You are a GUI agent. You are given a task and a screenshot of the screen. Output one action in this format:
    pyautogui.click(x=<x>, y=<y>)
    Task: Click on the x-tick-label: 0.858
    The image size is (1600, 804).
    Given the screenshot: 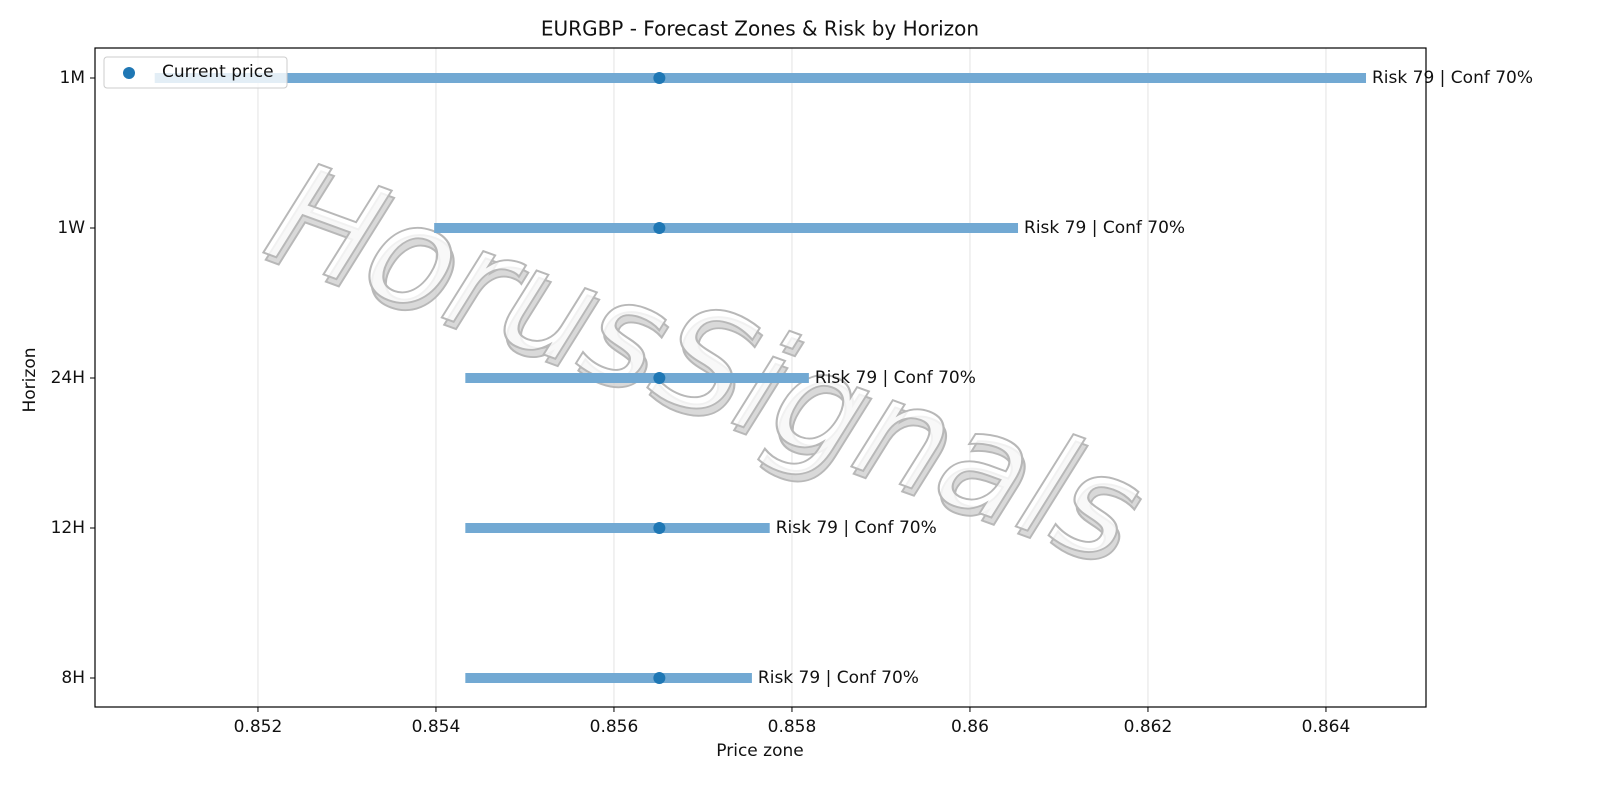 What is the action you would take?
    pyautogui.click(x=792, y=727)
    